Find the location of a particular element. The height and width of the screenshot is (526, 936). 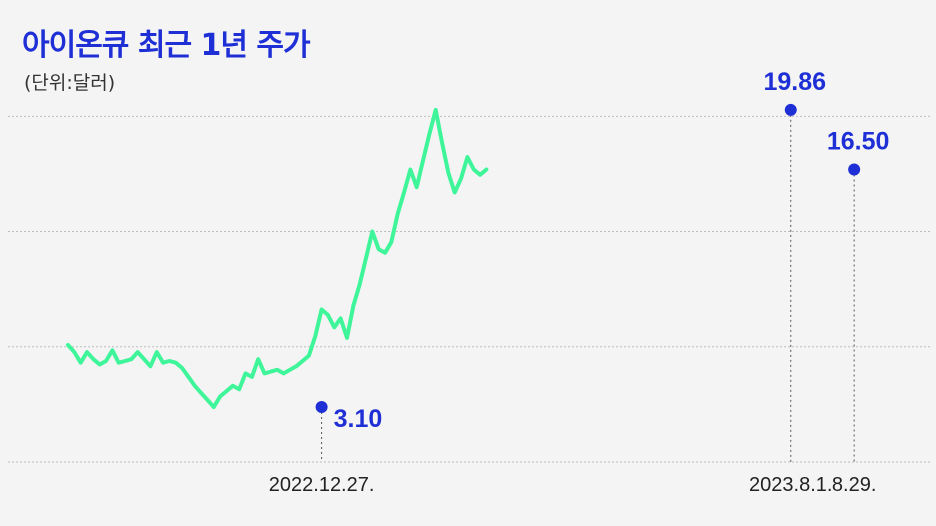

x-tick-label-0: 2022.12.27. is located at coordinates (322, 485).